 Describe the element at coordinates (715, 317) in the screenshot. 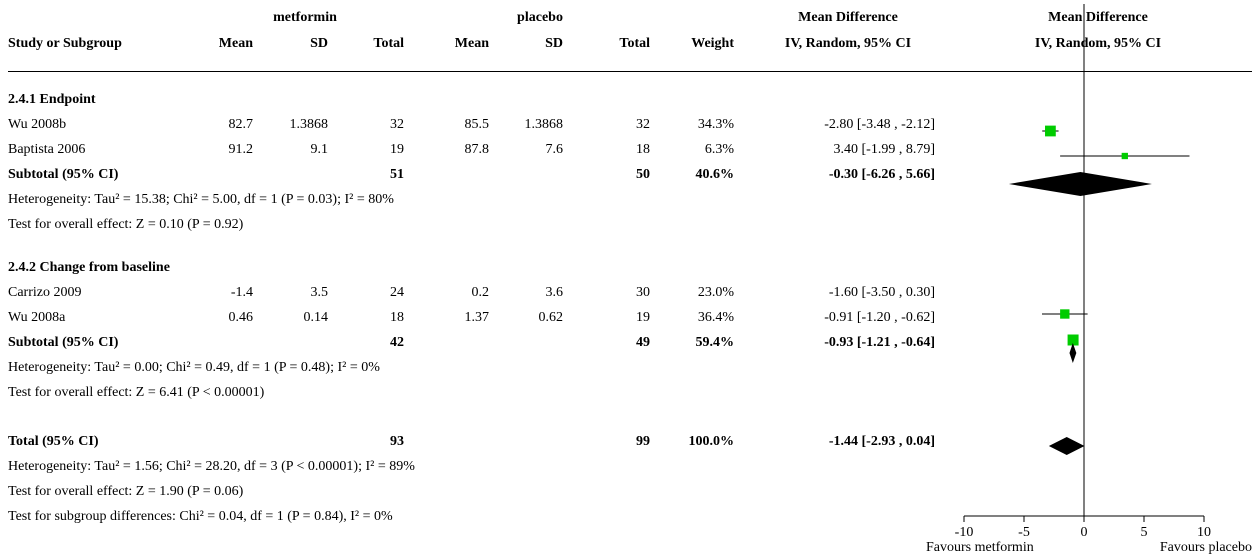

I see `study-weight: 36.4%` at that location.